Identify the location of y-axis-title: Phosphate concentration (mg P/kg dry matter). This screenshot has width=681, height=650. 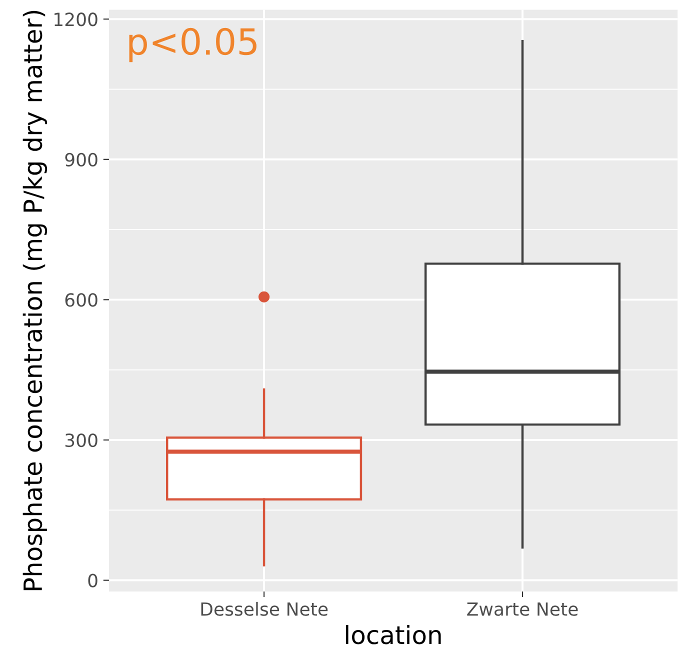
(35, 300).